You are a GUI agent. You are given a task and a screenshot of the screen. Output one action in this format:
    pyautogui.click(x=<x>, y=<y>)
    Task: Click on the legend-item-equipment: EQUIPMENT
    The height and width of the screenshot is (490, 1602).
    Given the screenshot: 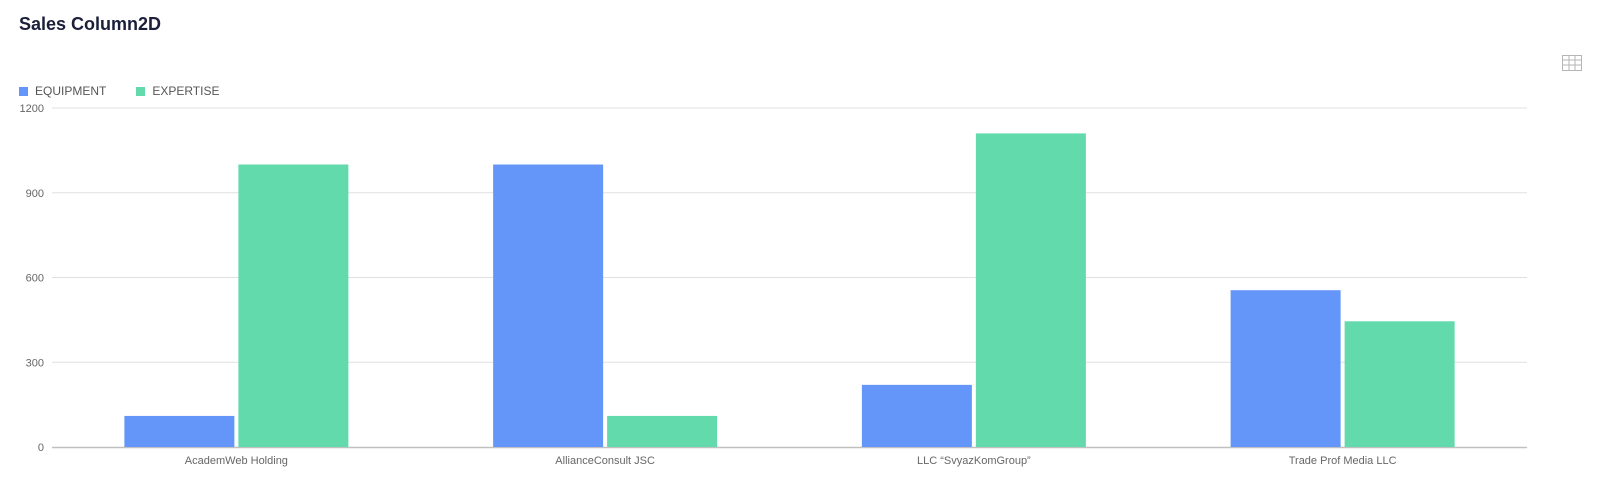 What is the action you would take?
    pyautogui.click(x=62, y=91)
    